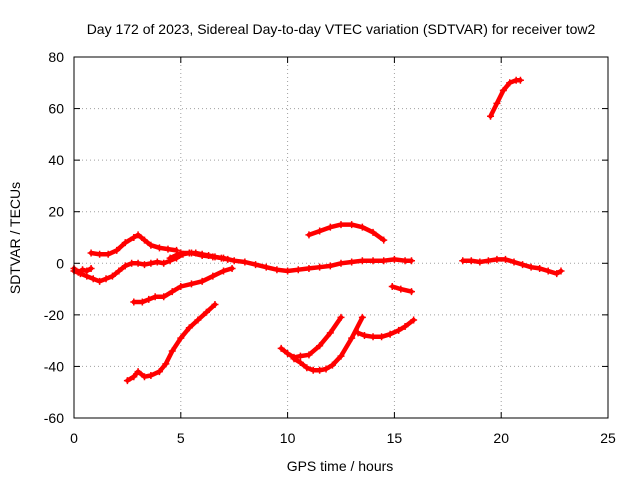  Describe the element at coordinates (56, 212) in the screenshot. I see `y-tick-label: 20` at that location.